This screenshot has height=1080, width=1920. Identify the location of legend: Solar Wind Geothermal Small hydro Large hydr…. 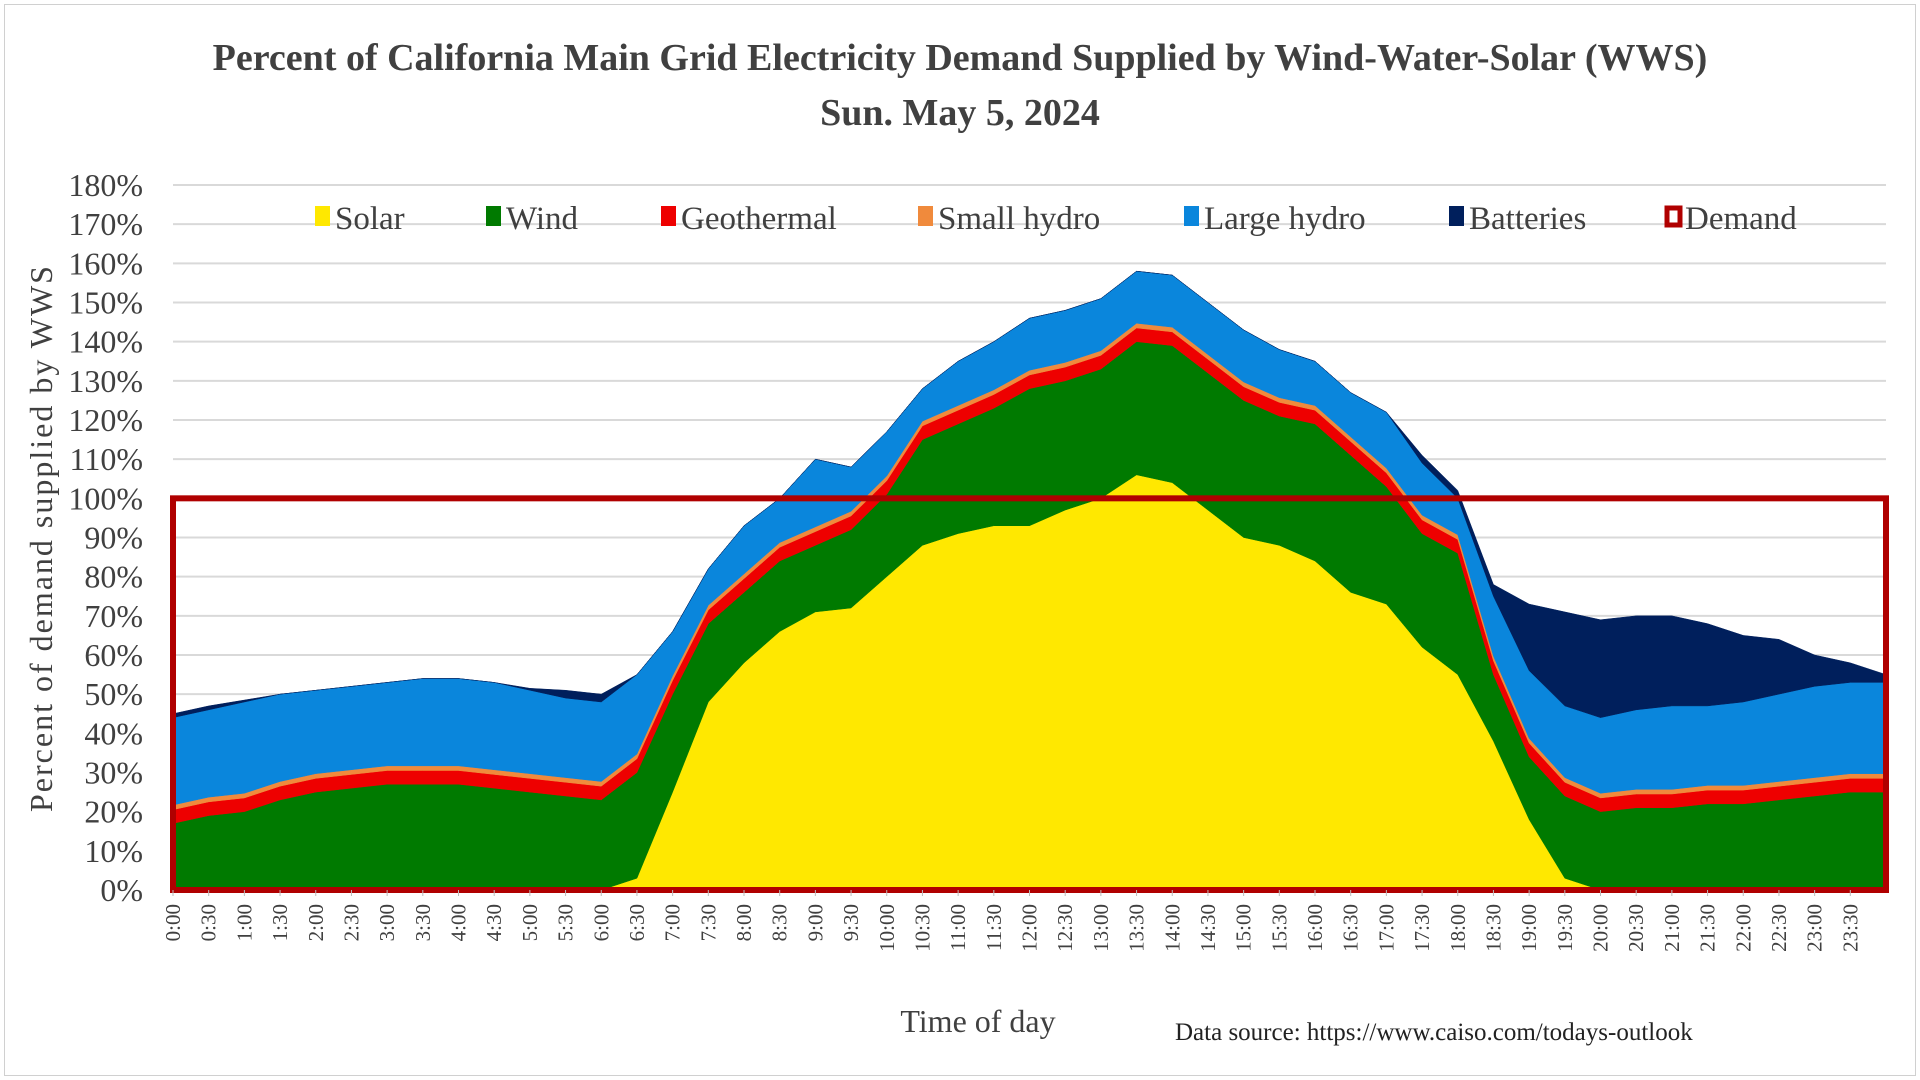
(1056, 219).